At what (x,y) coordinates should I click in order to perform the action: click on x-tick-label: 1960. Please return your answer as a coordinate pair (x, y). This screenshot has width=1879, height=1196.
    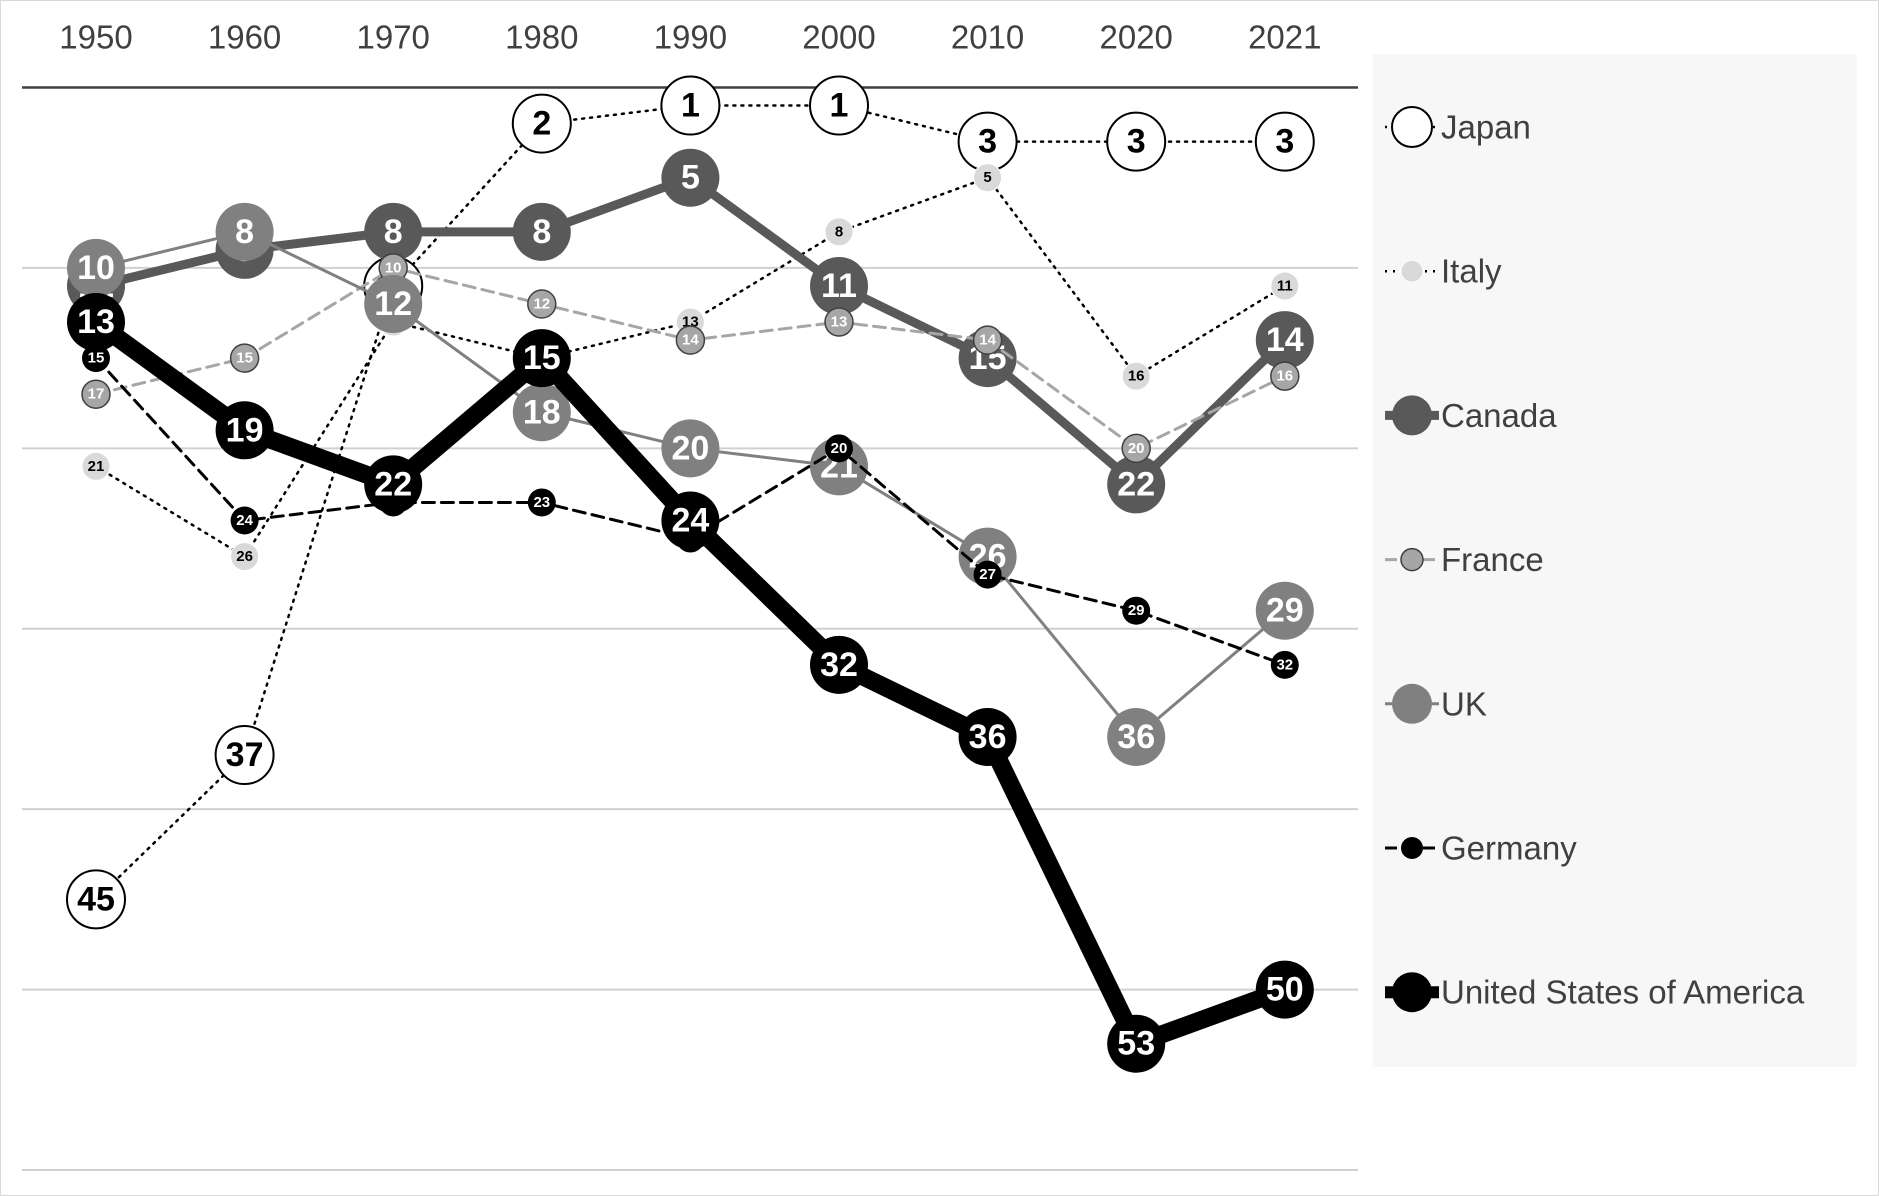
    Looking at the image, I should click on (244, 37).